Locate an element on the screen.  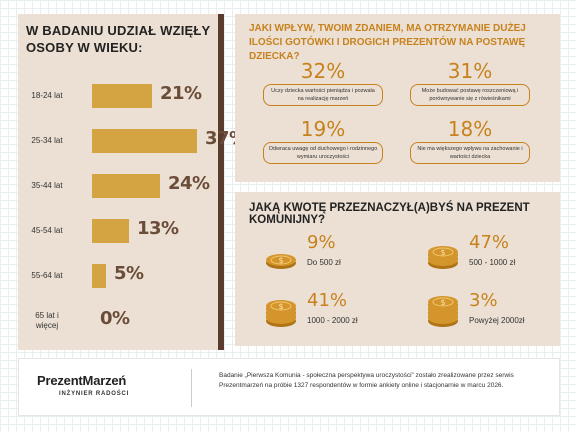
amount-item: $ 3% Powyżej 2000zł is located at coordinates (498, 310).